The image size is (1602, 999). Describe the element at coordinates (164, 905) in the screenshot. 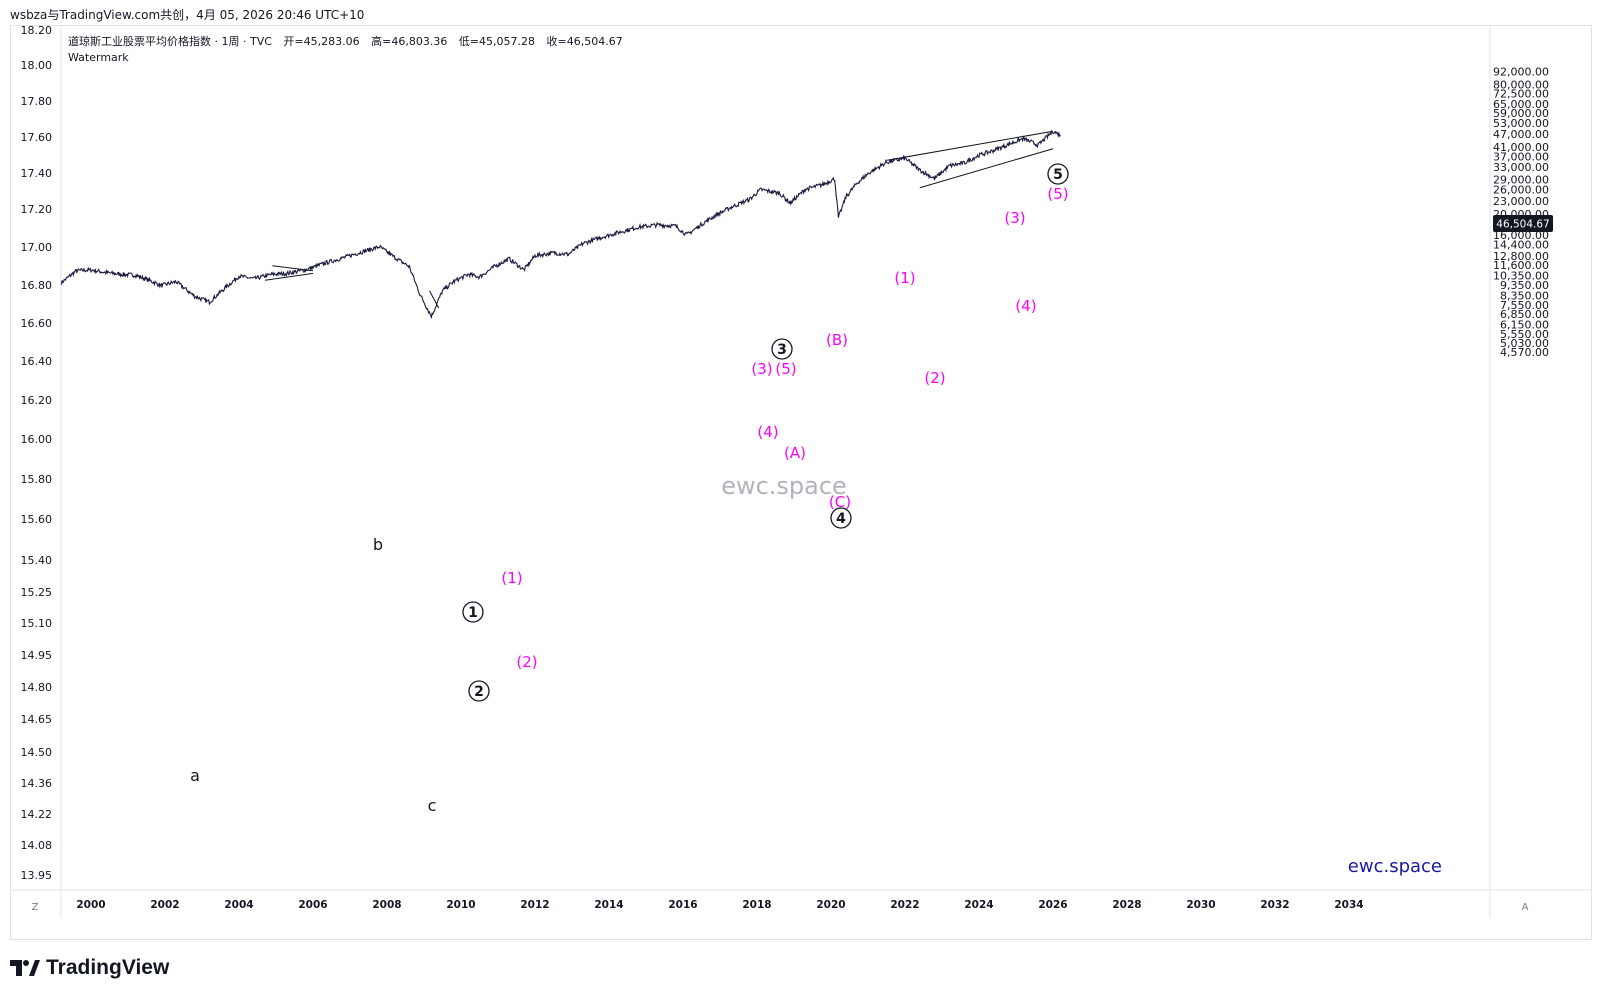

I see `x-tick-label: 2002` at that location.